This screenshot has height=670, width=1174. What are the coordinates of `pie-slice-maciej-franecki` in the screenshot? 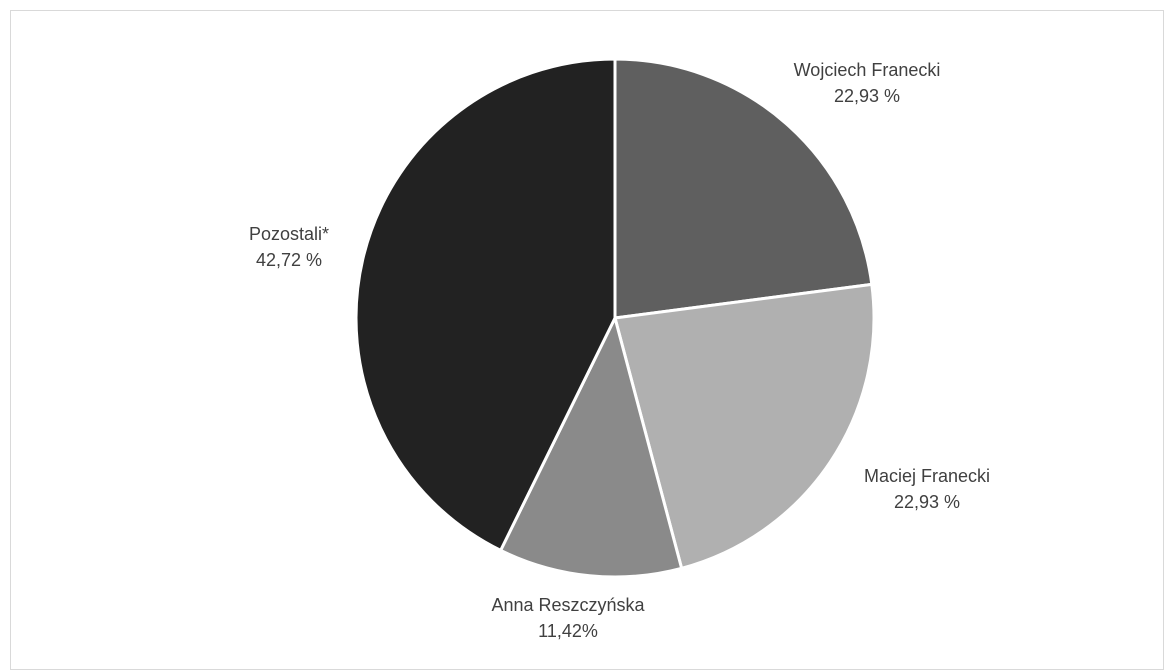 It's located at (744, 426).